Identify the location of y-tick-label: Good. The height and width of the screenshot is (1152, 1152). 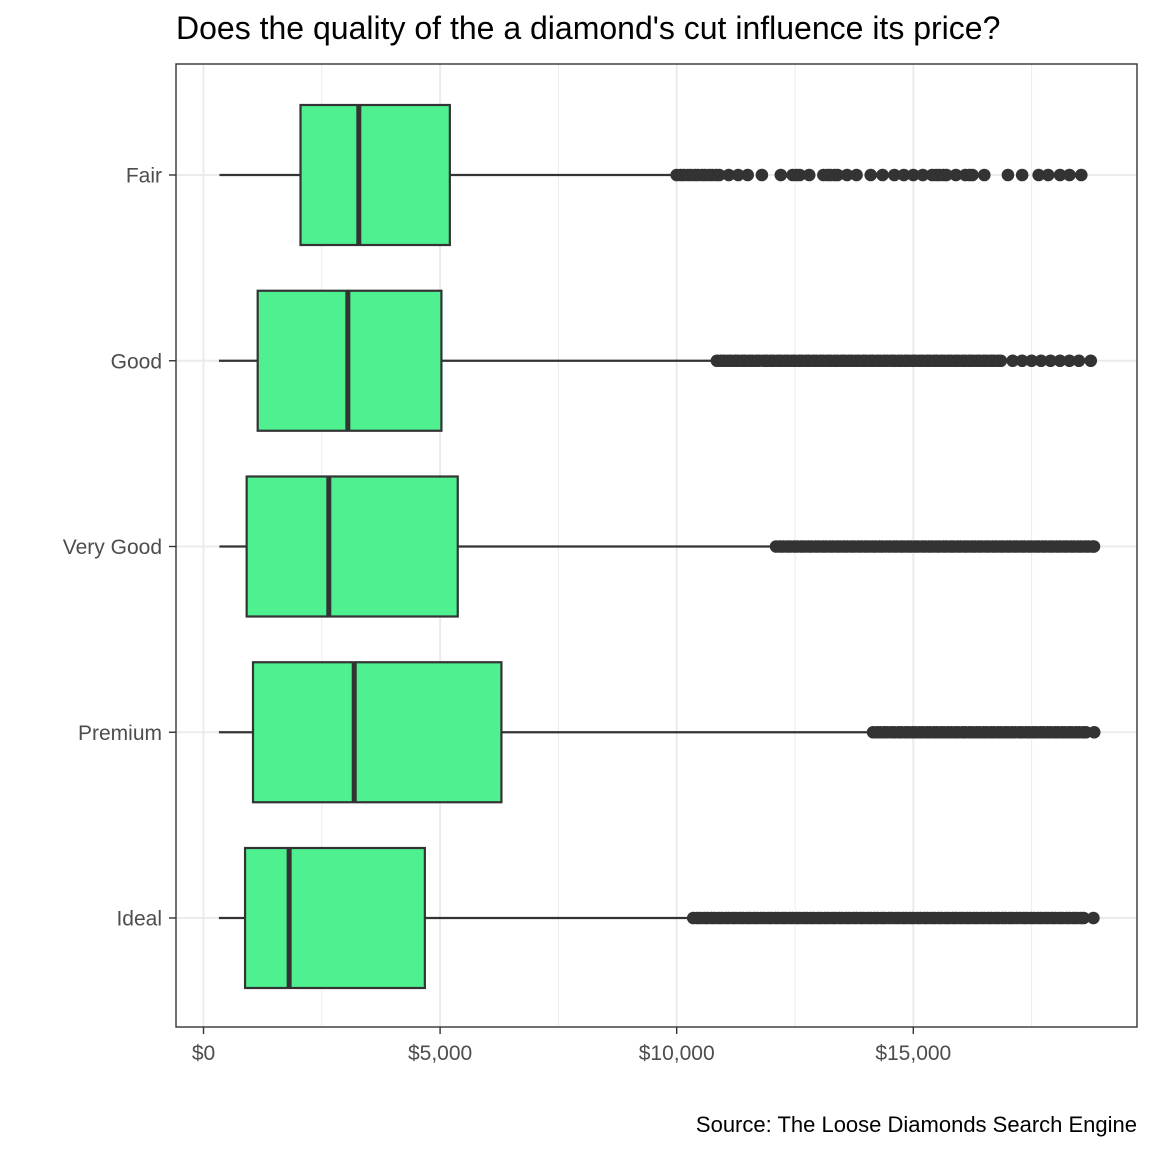
(136, 361).